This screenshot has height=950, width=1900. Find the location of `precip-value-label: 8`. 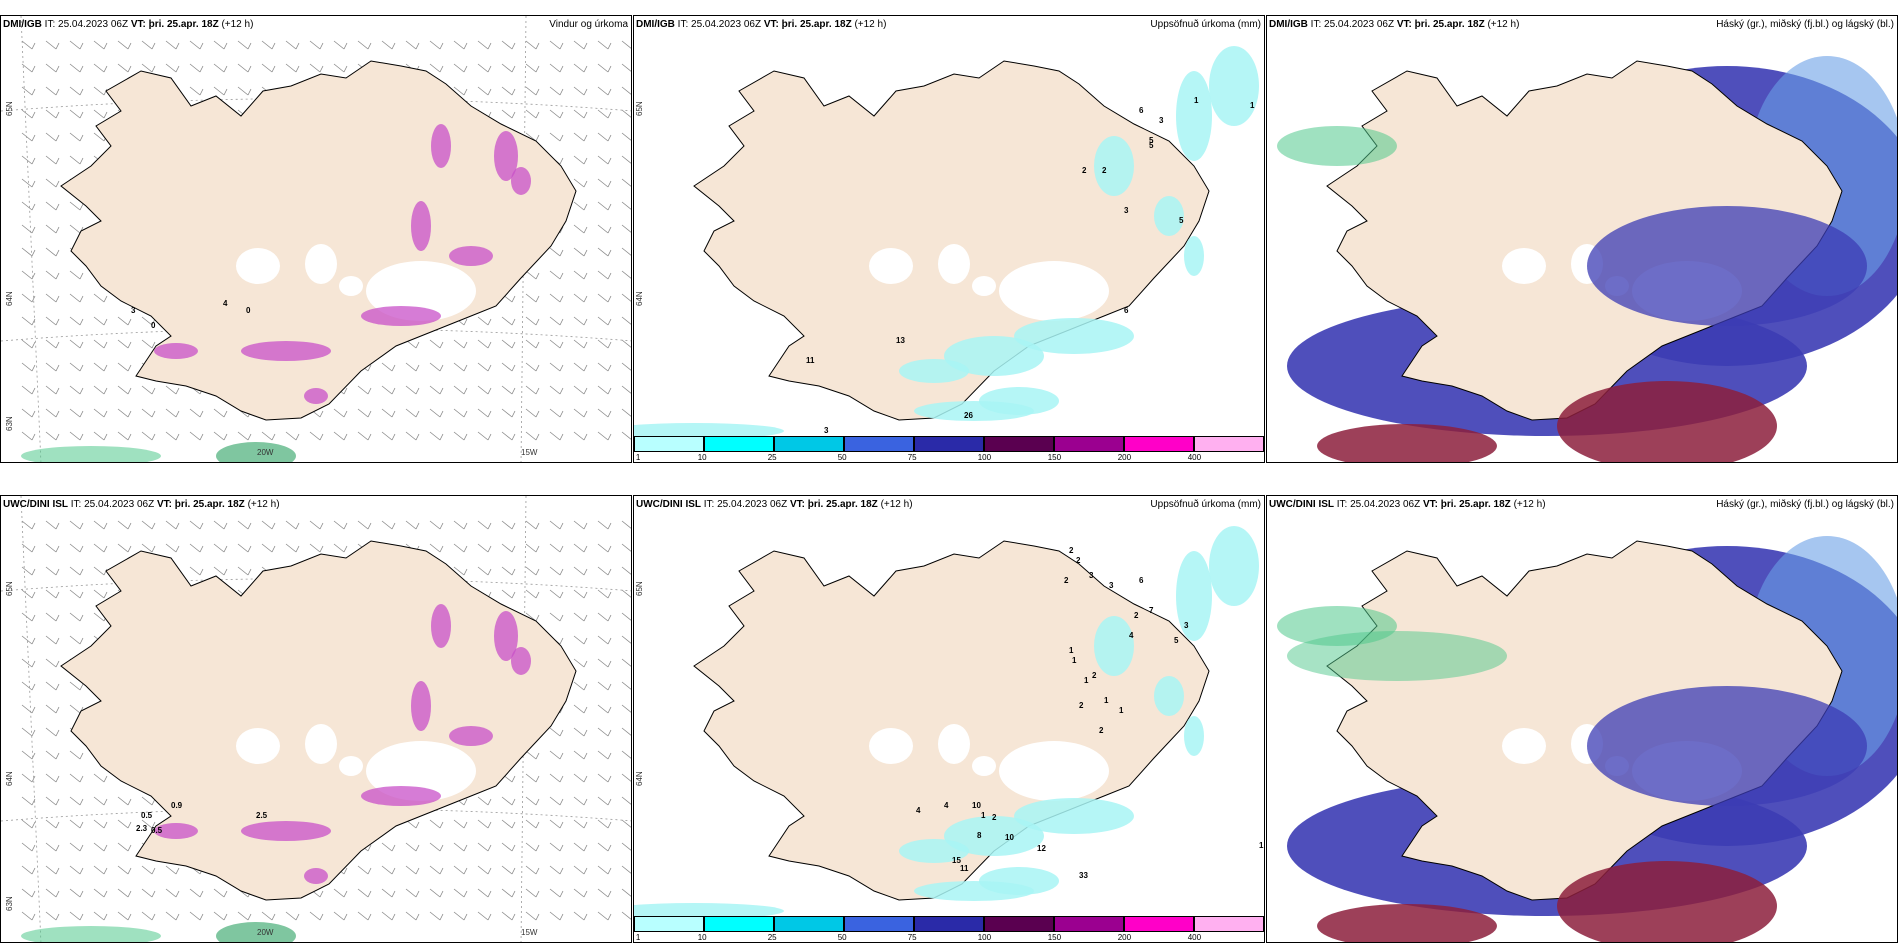

precip-value-label: 8 is located at coordinates (979, 835).